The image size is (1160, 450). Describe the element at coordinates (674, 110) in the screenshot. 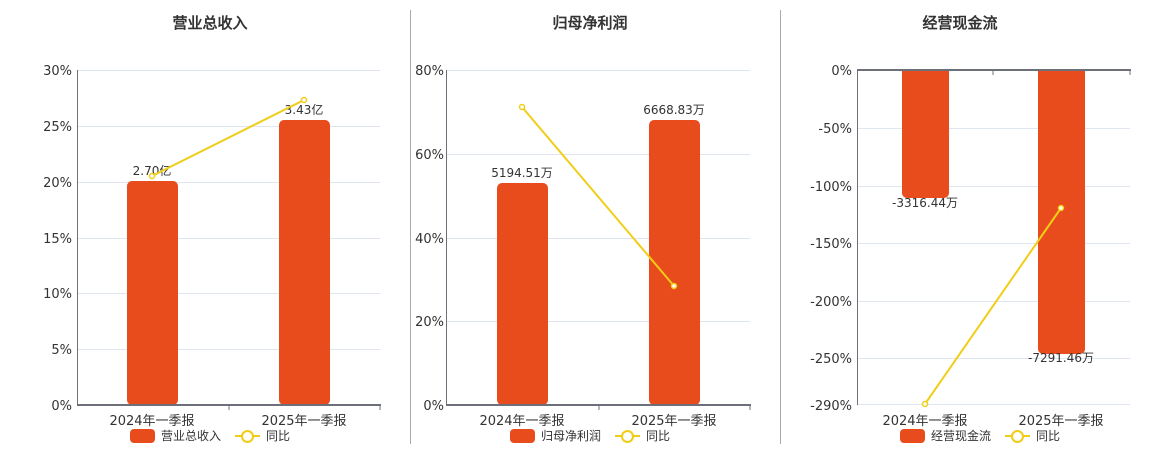

I see `bar-value-label: 6668.83万` at that location.